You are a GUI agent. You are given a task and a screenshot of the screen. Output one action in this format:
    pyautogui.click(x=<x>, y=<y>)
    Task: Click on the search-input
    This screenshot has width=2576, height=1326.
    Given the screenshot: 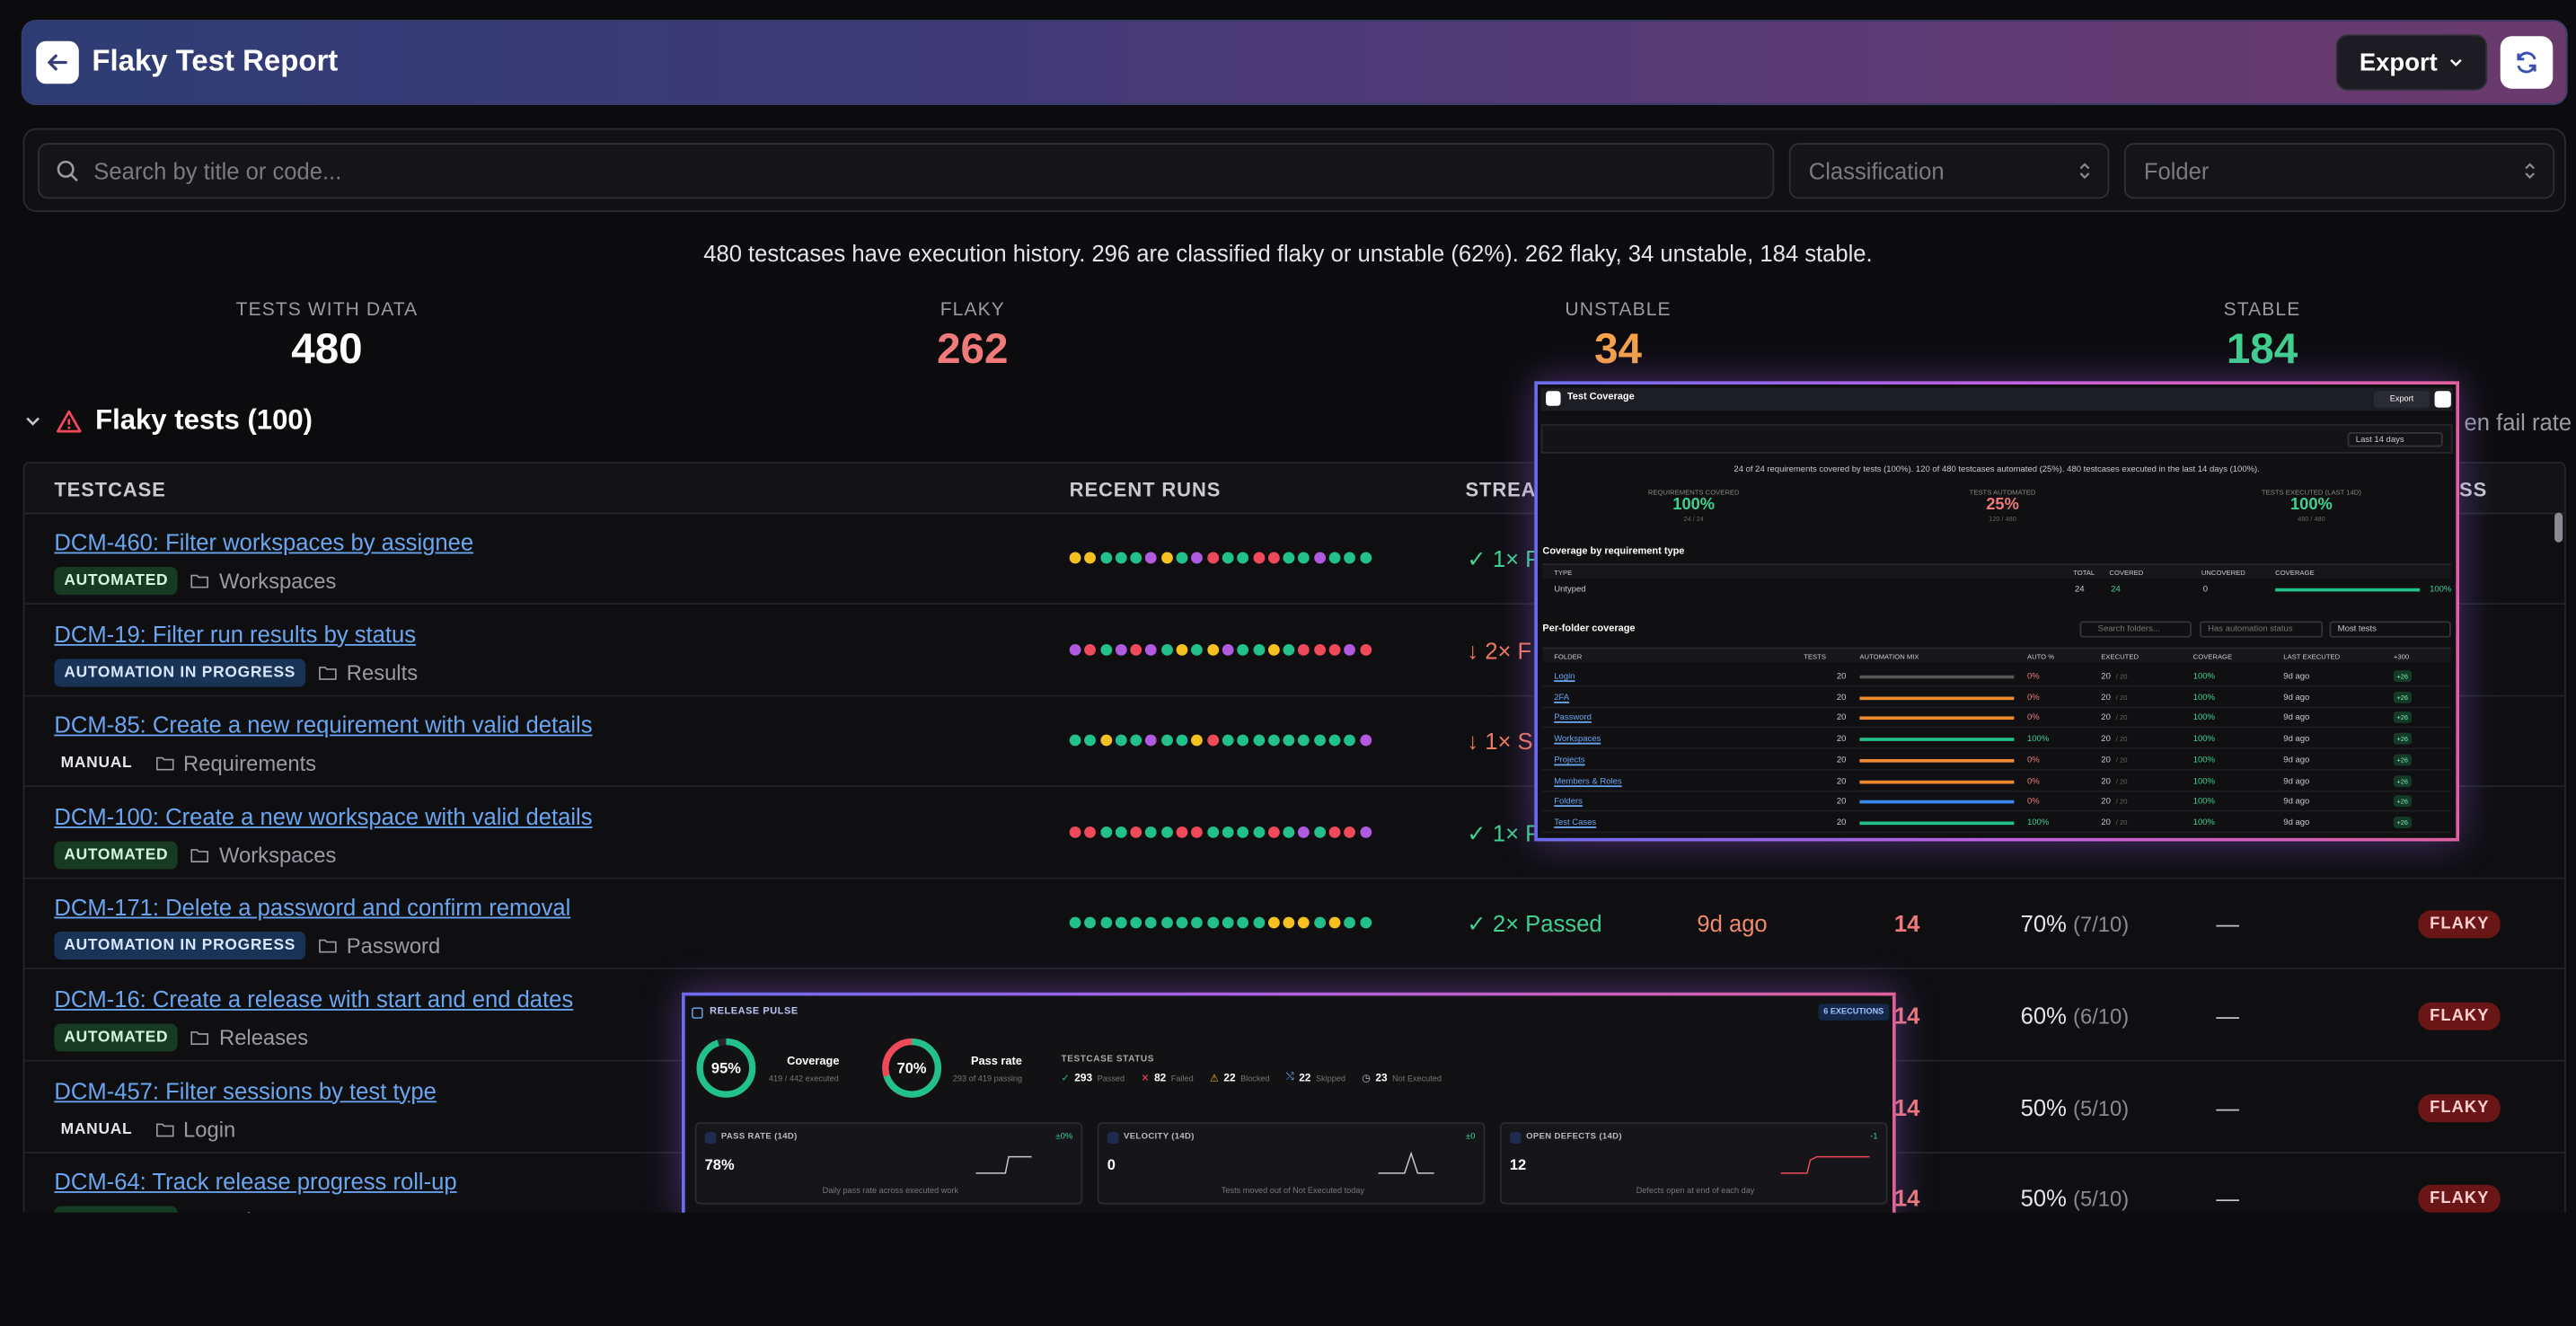 What is the action you would take?
    pyautogui.click(x=833, y=170)
    